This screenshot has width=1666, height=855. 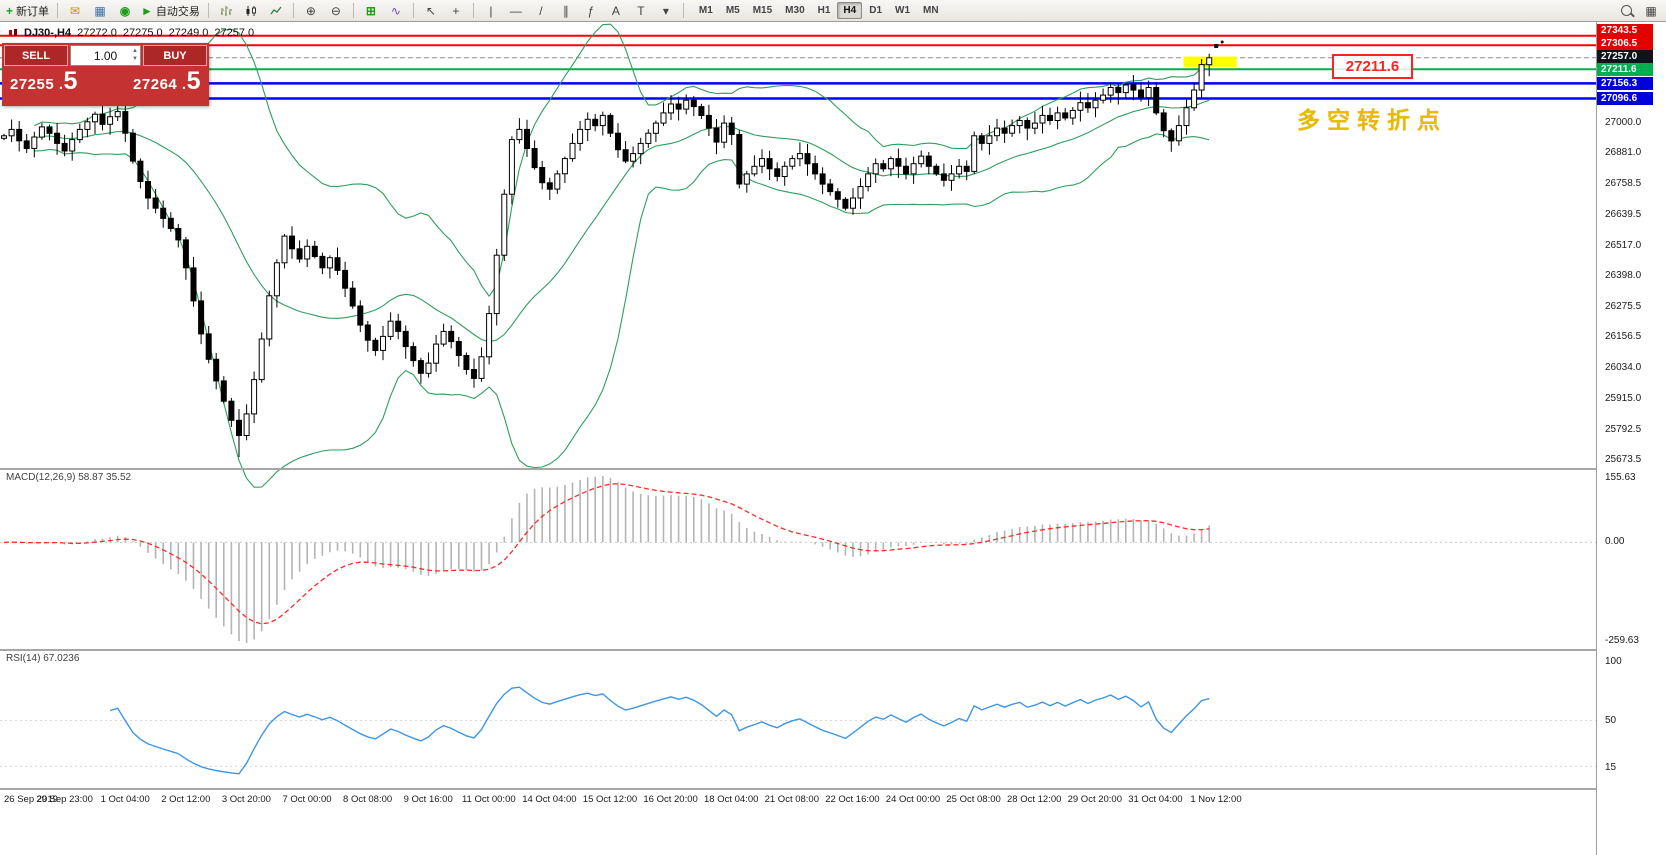 What do you see at coordinates (276, 11) in the screenshot?
I see `line-chart-type-button` at bounding box center [276, 11].